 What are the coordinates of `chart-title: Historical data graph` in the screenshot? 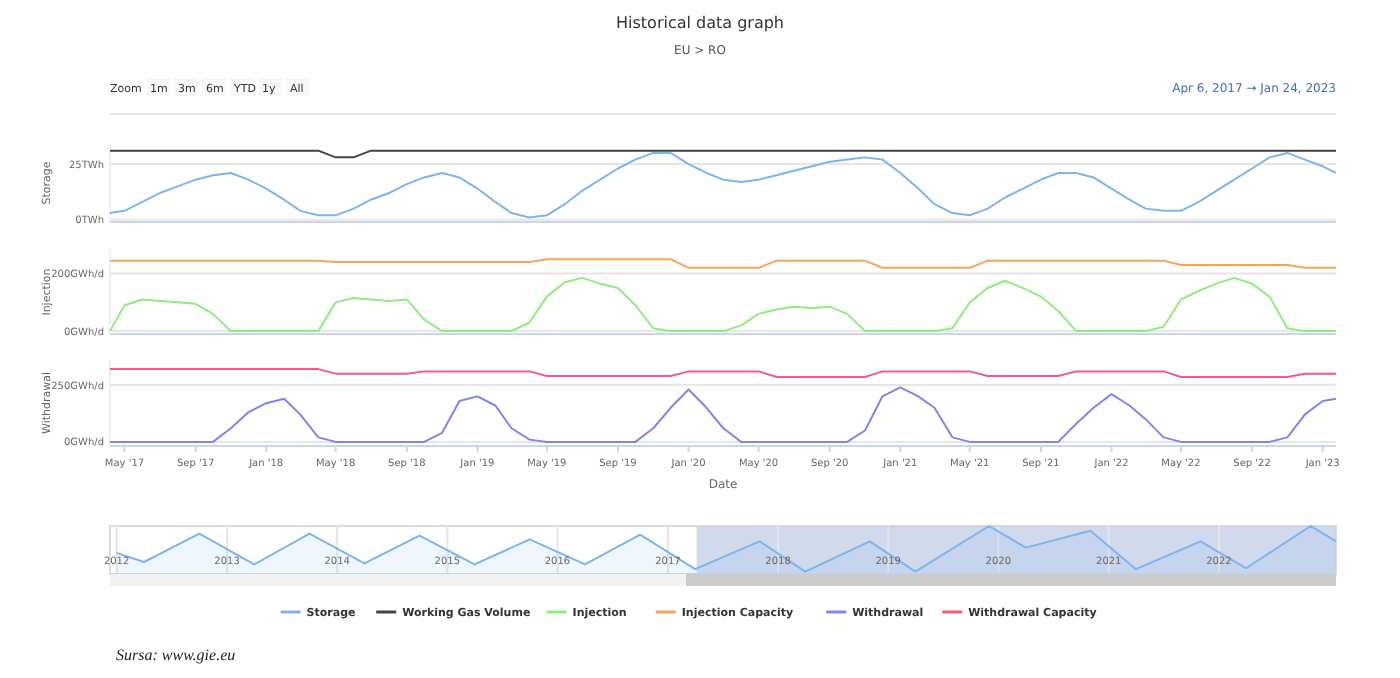 It's located at (700, 23).